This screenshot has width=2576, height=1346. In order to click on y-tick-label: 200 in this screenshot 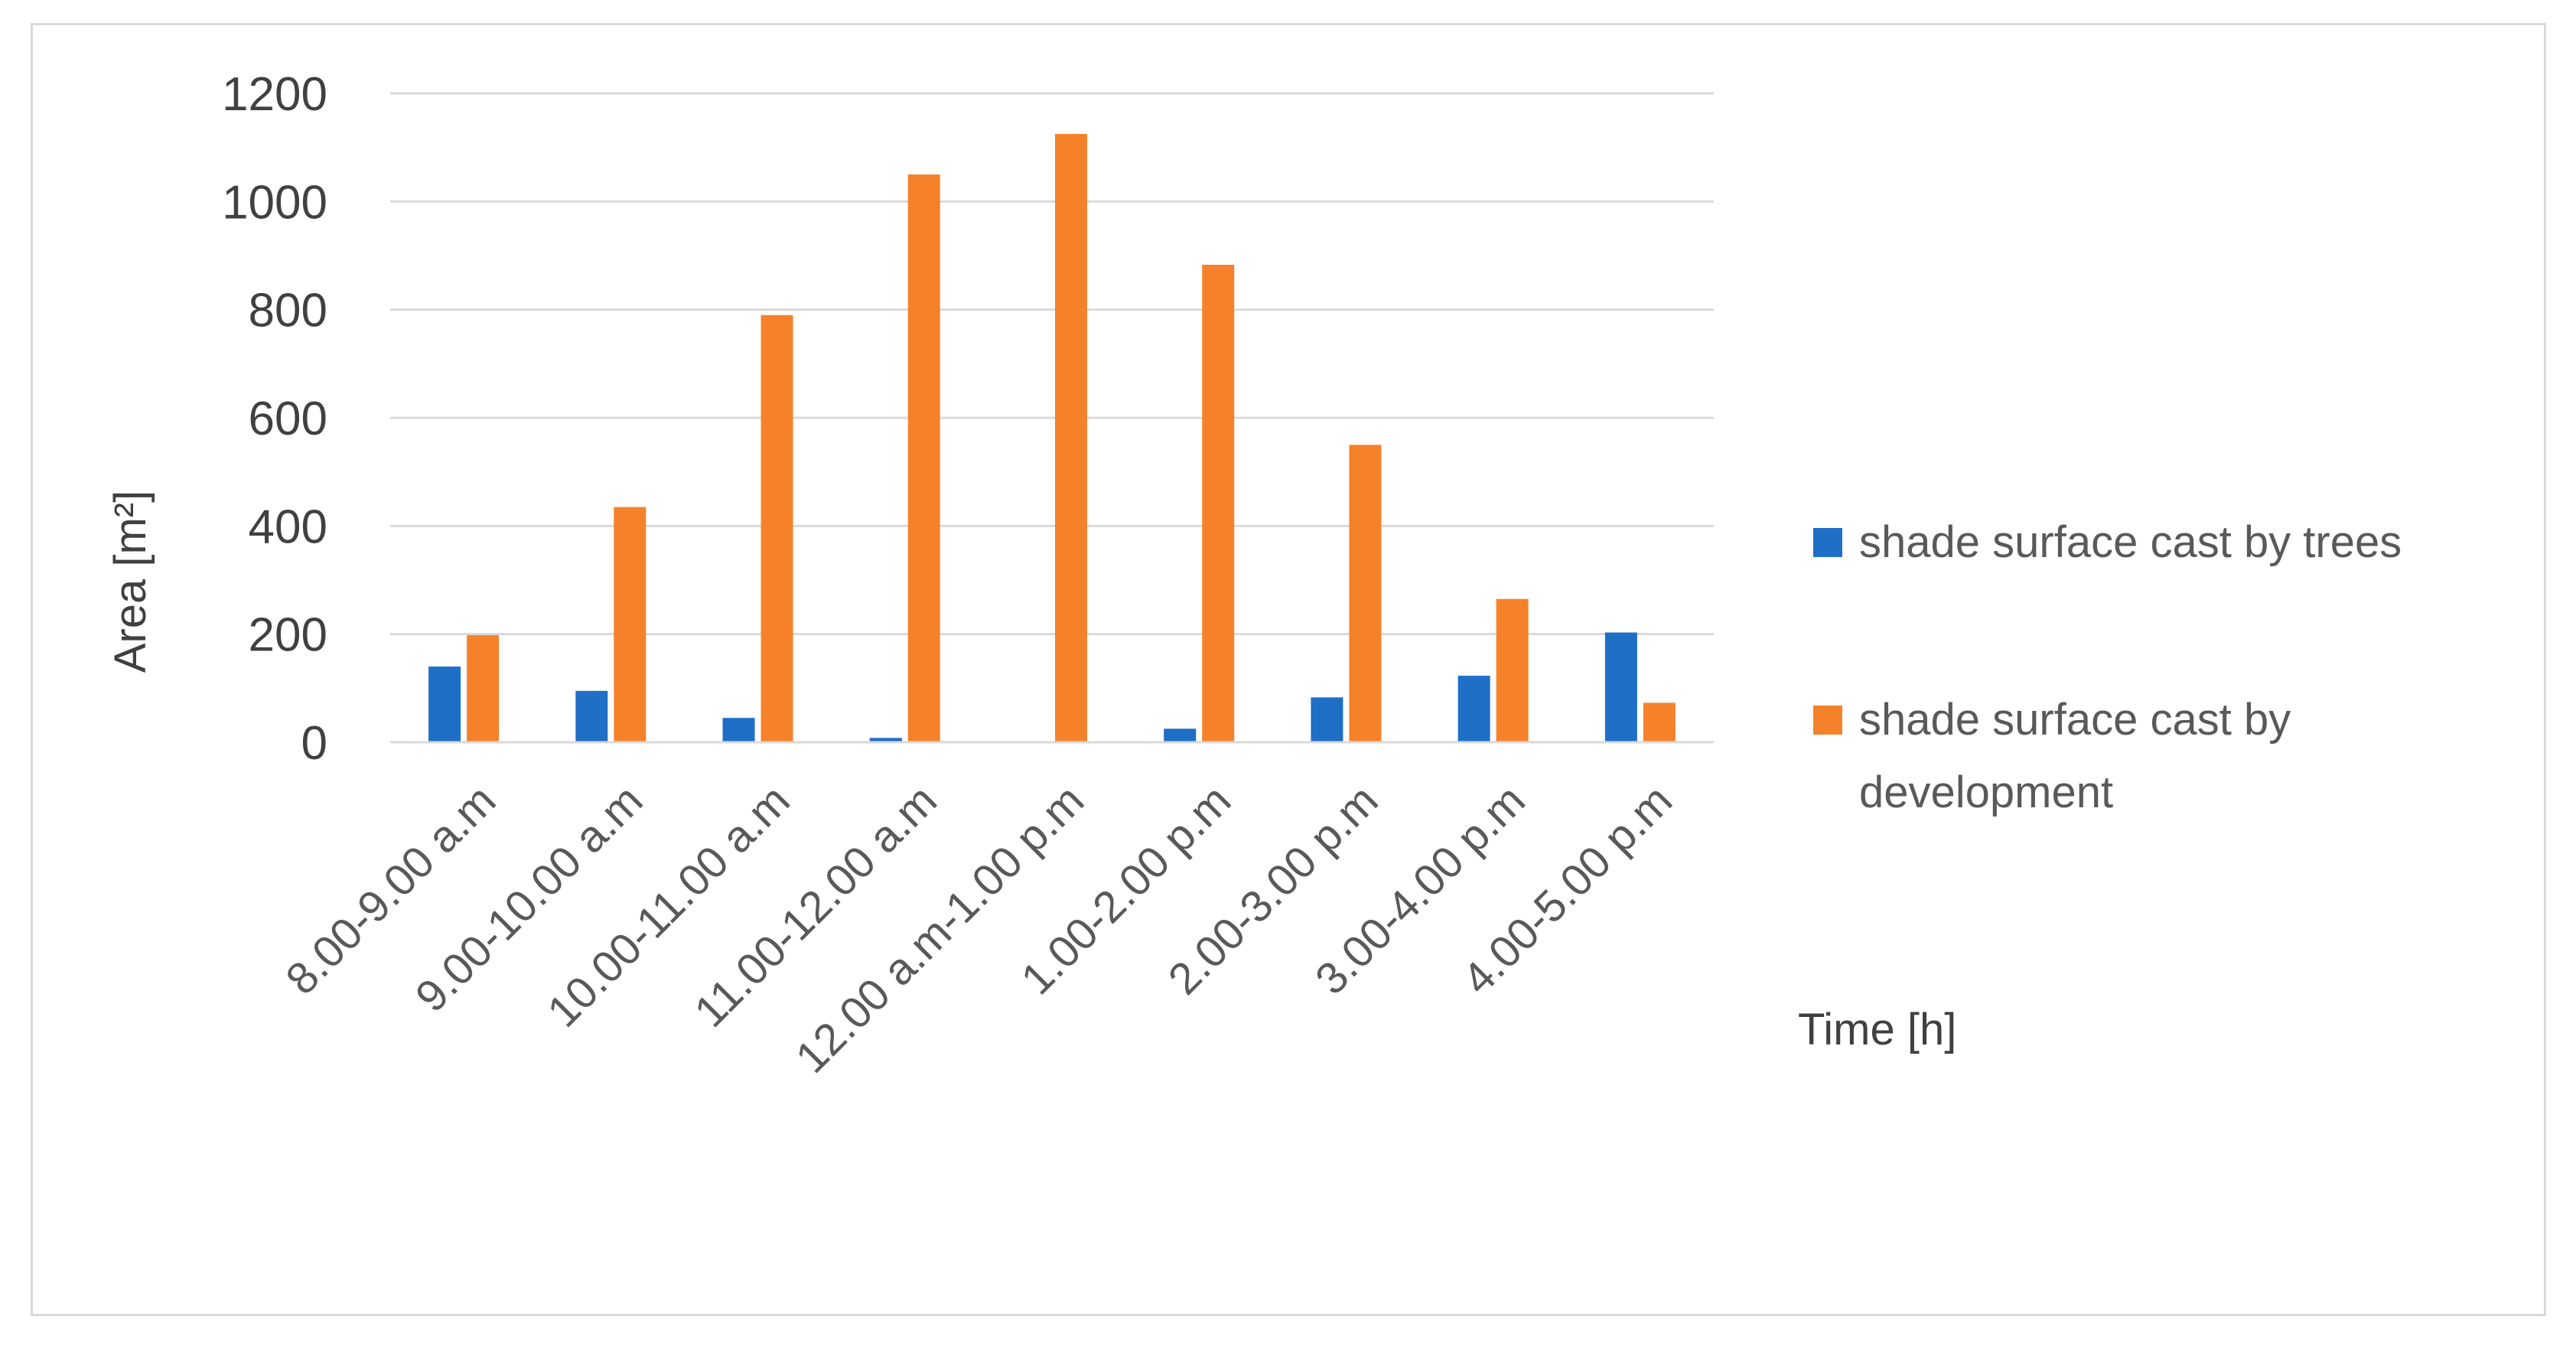, I will do `click(288, 635)`.